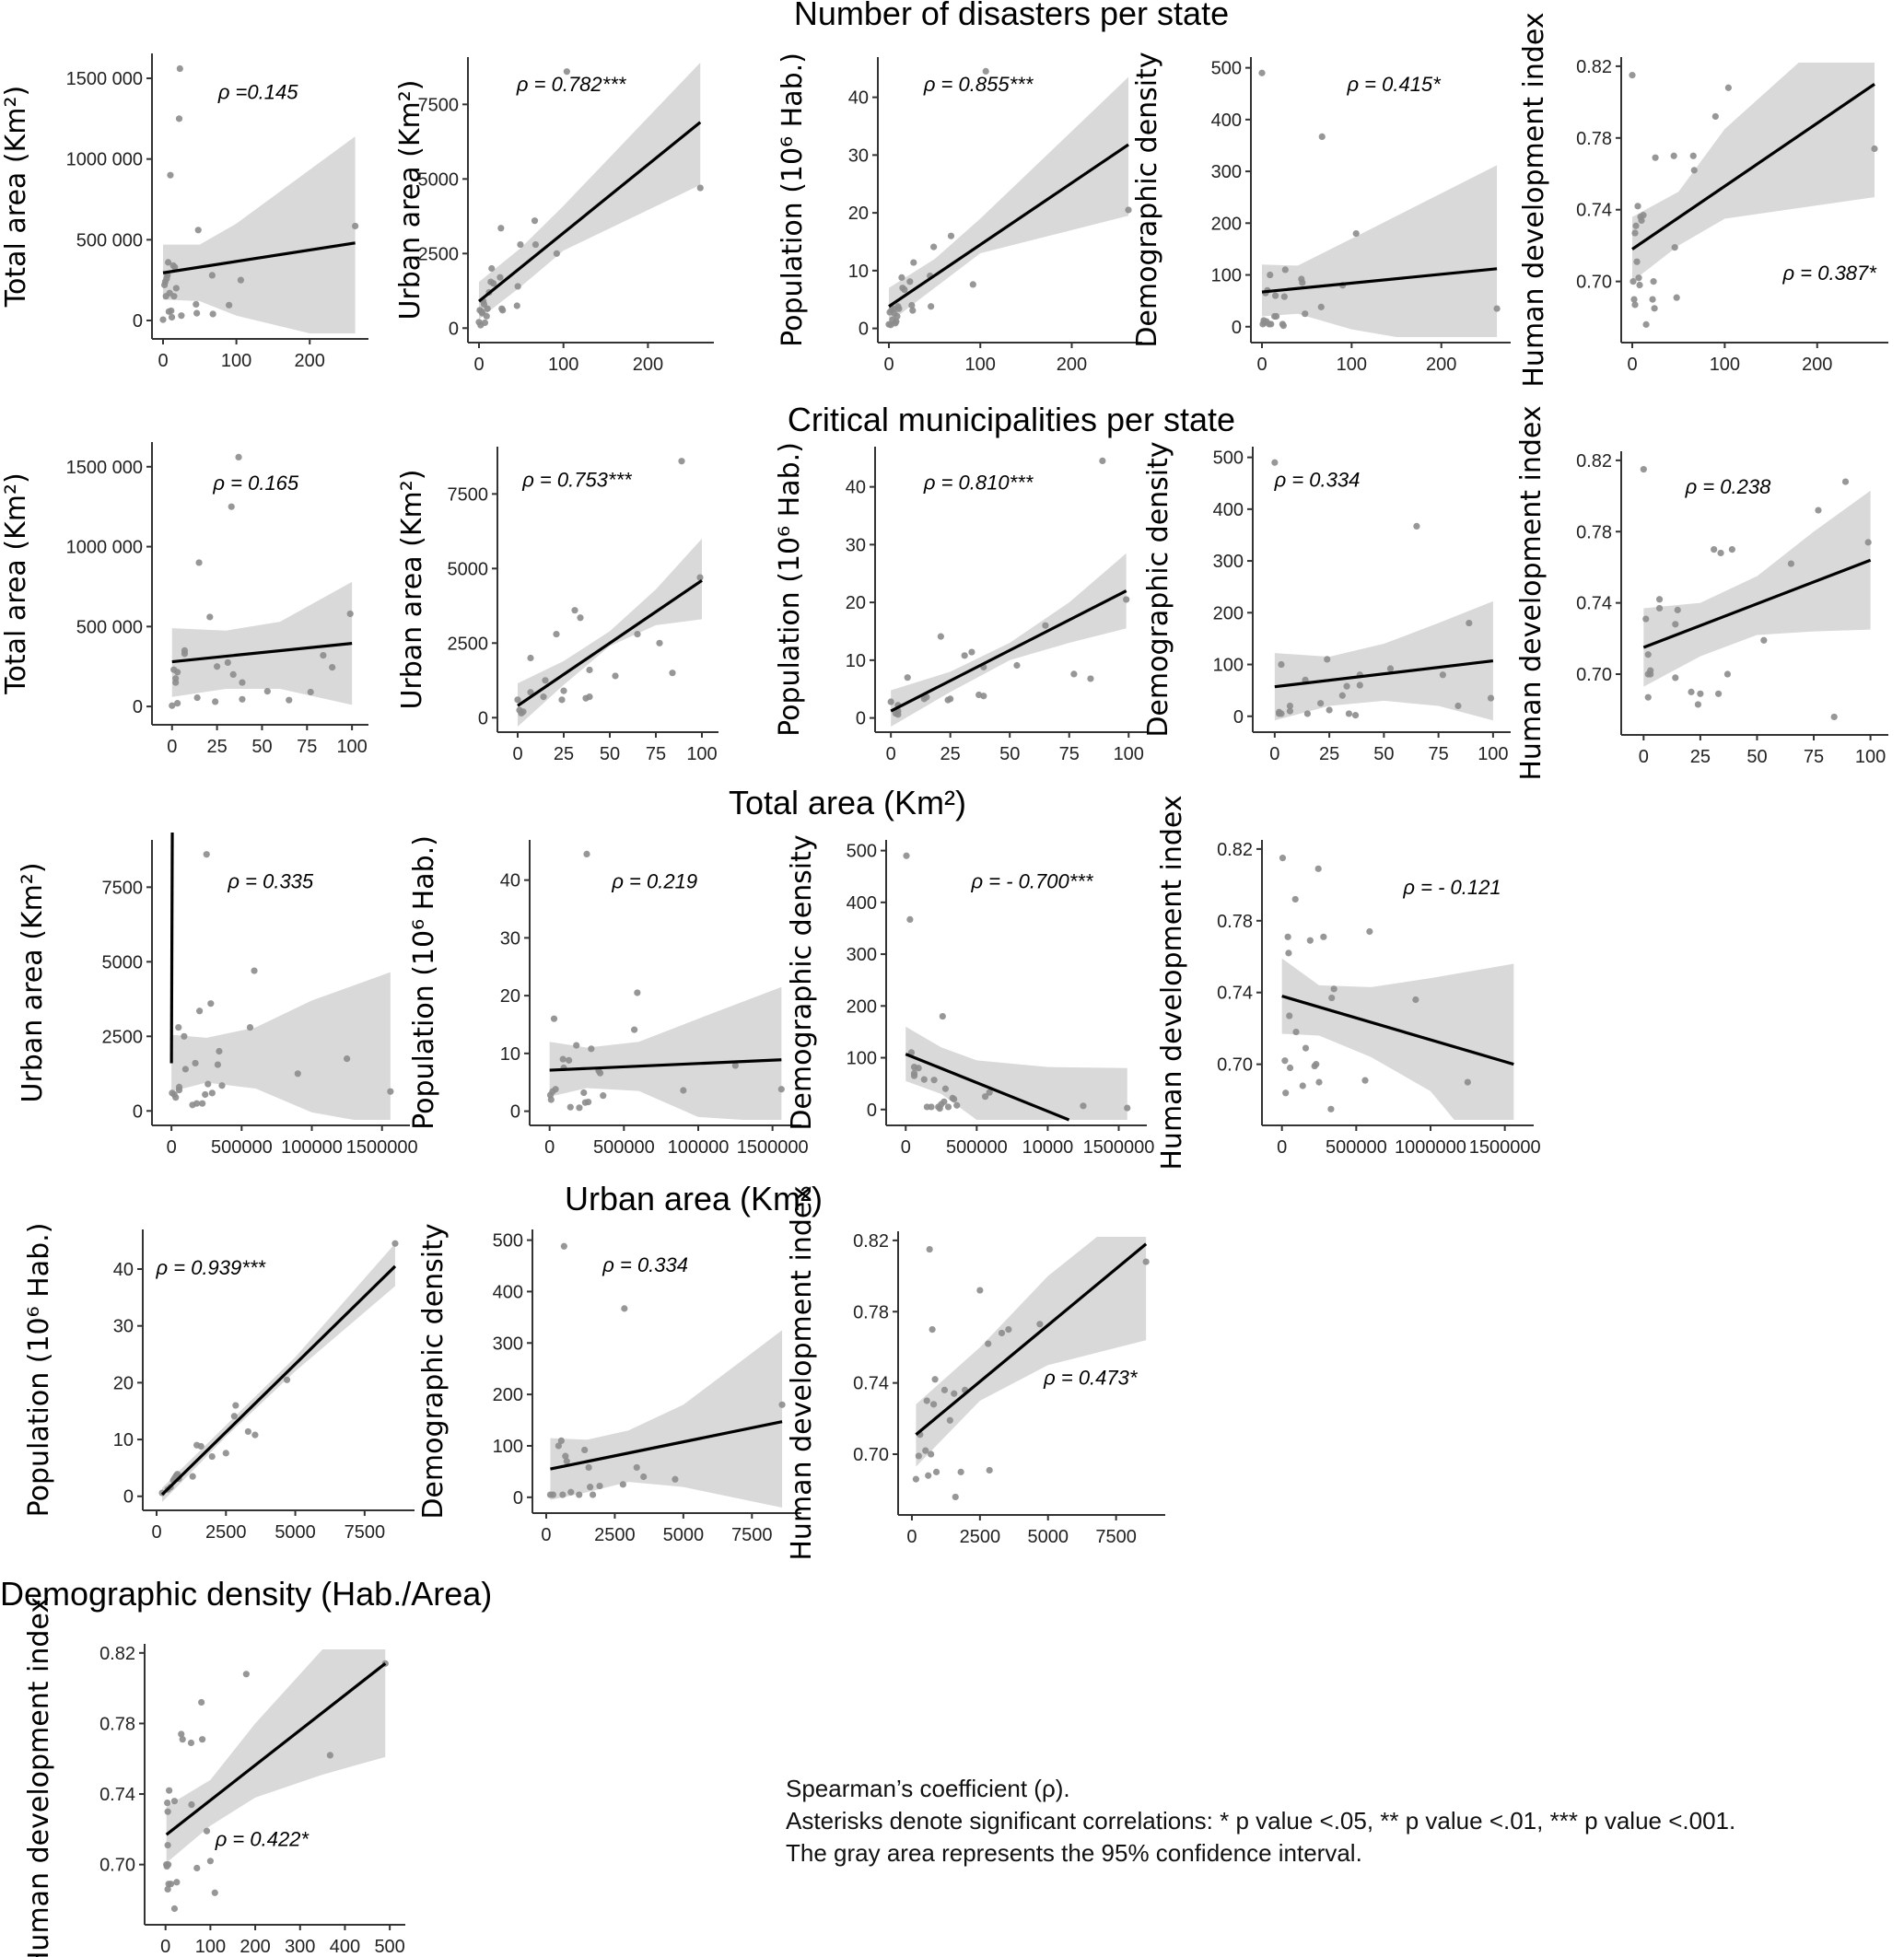 The height and width of the screenshot is (1957, 1904). What do you see at coordinates (236, 361) in the screenshot?
I see `x-tick-label: 100` at bounding box center [236, 361].